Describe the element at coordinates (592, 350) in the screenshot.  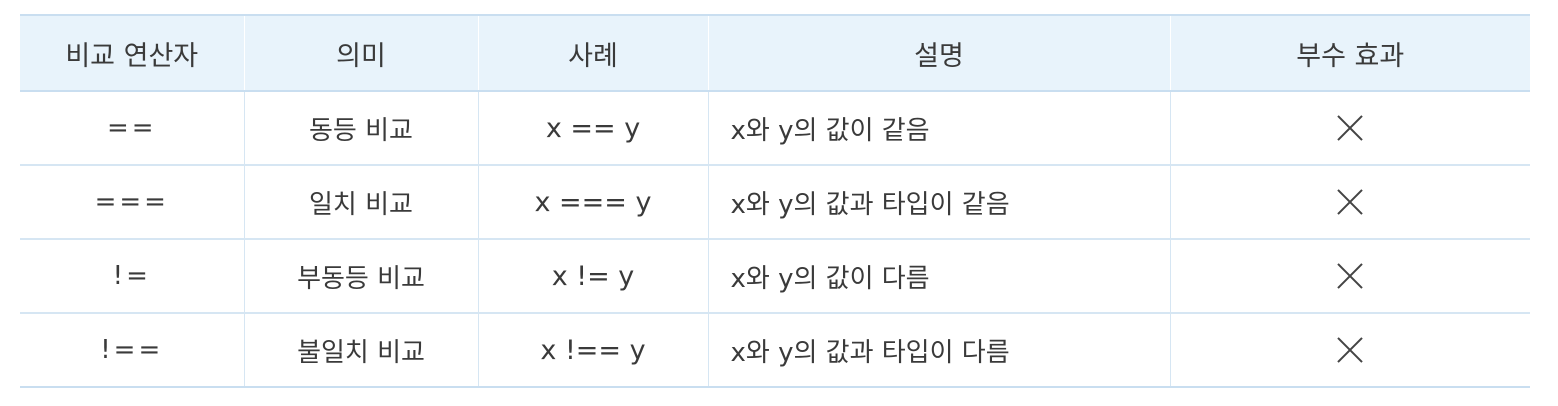
I see `cell-example: x !== y` at that location.